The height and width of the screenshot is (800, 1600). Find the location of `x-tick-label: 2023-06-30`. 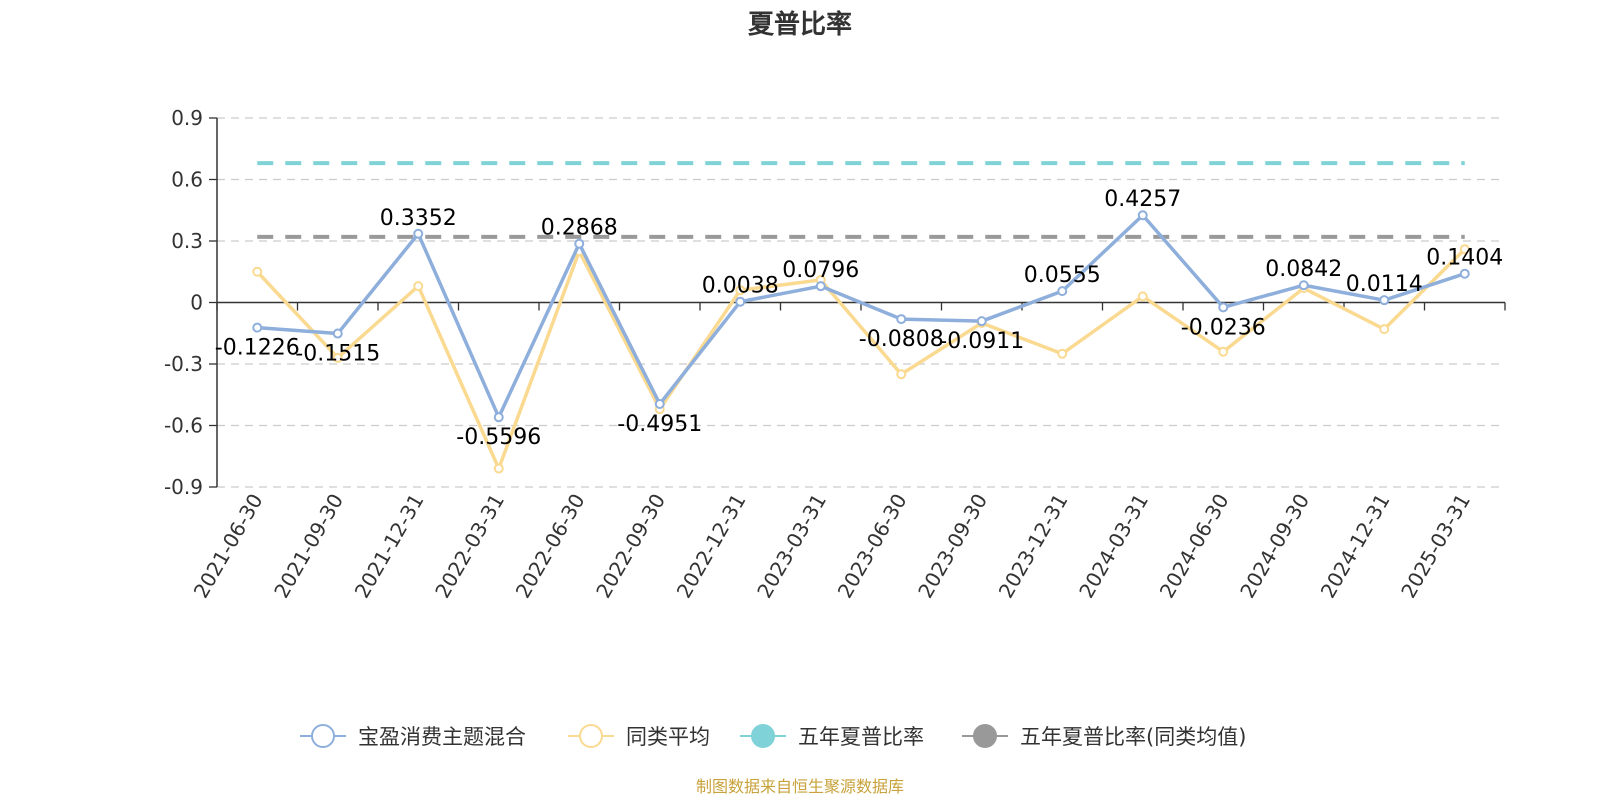

x-tick-label: 2023-06-30 is located at coordinates (872, 546).